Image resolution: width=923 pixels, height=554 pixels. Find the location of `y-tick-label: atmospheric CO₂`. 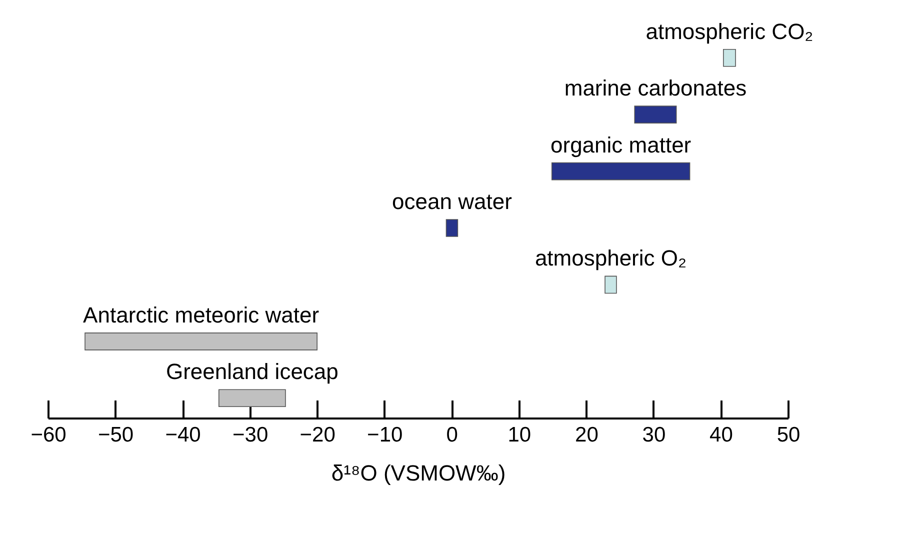

y-tick-label: atmospheric CO₂ is located at coordinates (730, 31).